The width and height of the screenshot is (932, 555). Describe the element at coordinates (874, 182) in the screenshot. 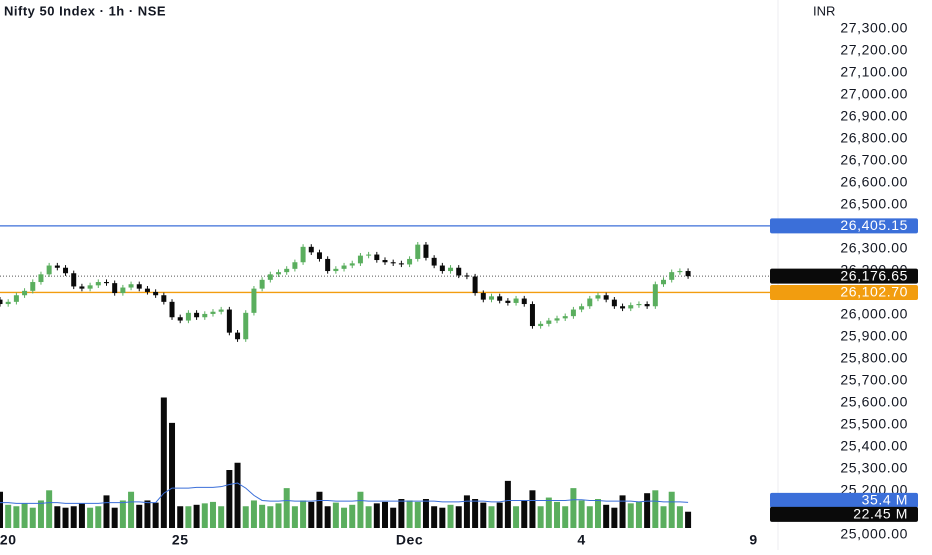

I see `y-tick-label: 26,600.00` at that location.